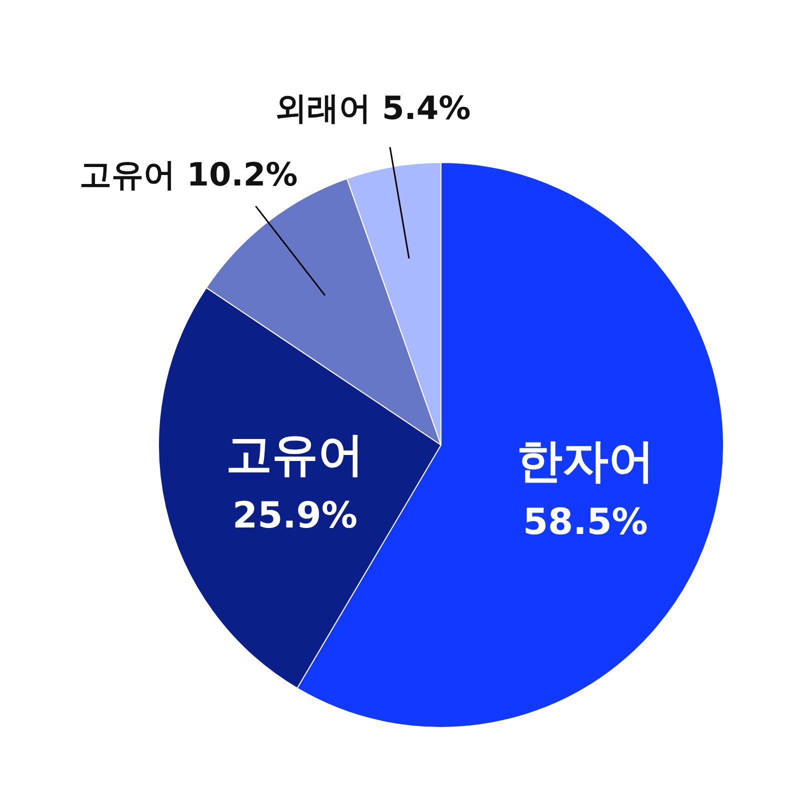  Describe the element at coordinates (189, 174) in the screenshot. I see `category-label: 고유어 10.2%` at that location.